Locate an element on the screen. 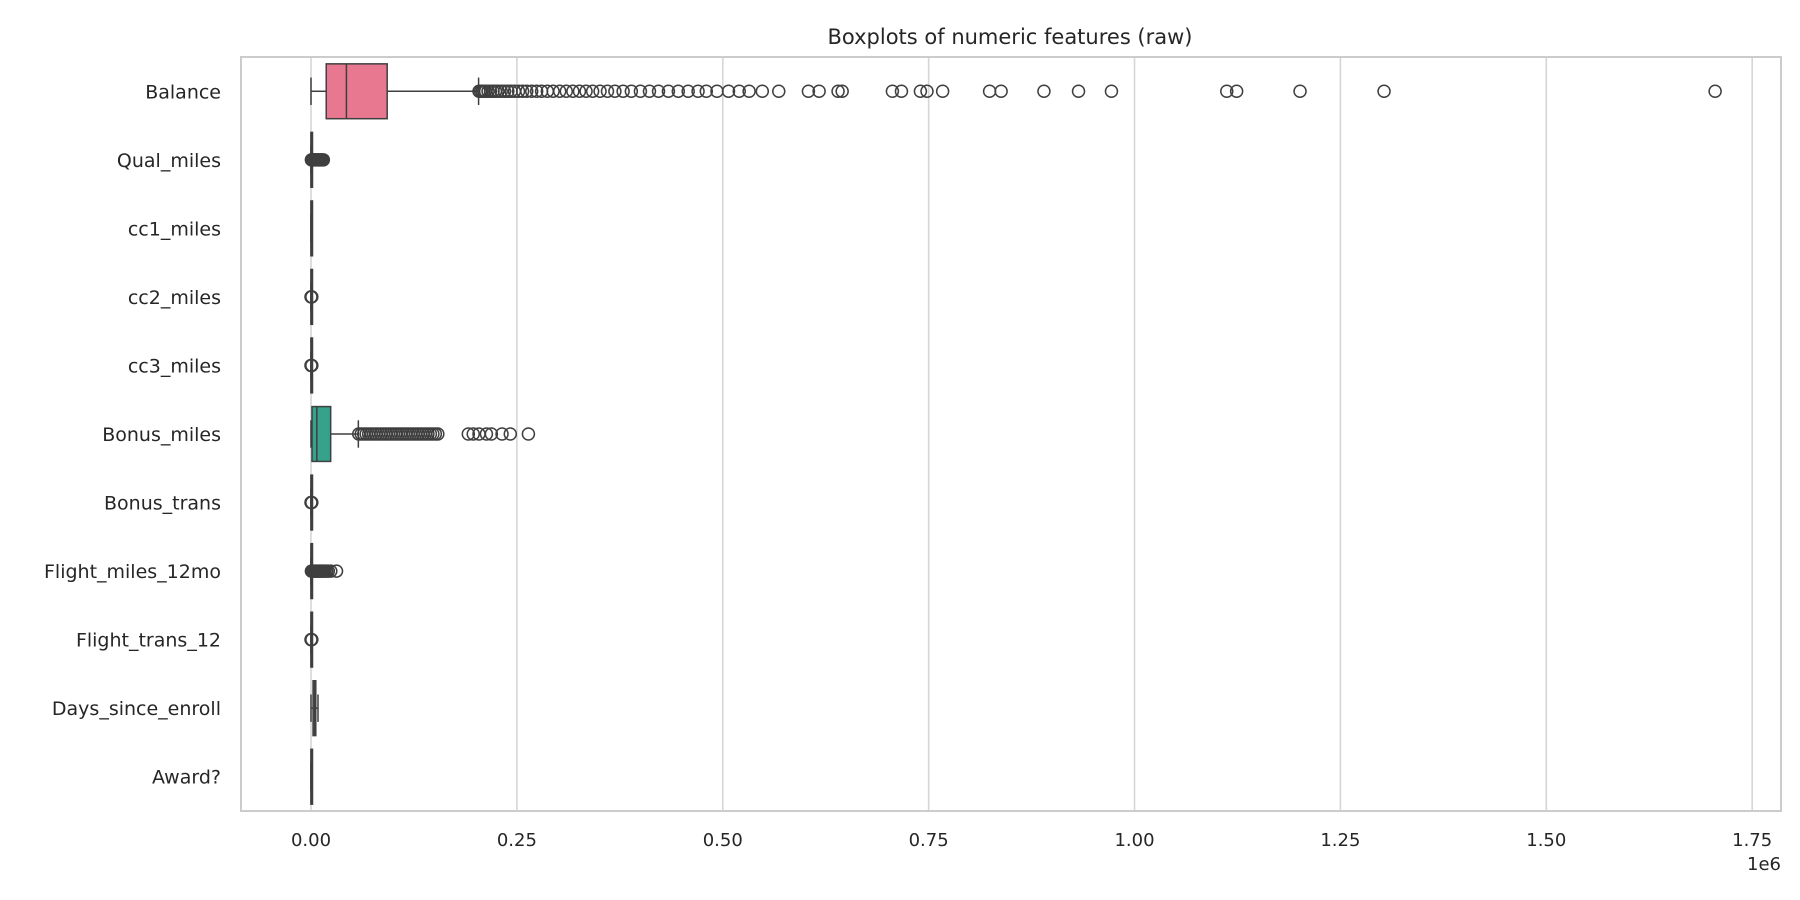  x-tick-label-0: 0.00 is located at coordinates (311, 840).